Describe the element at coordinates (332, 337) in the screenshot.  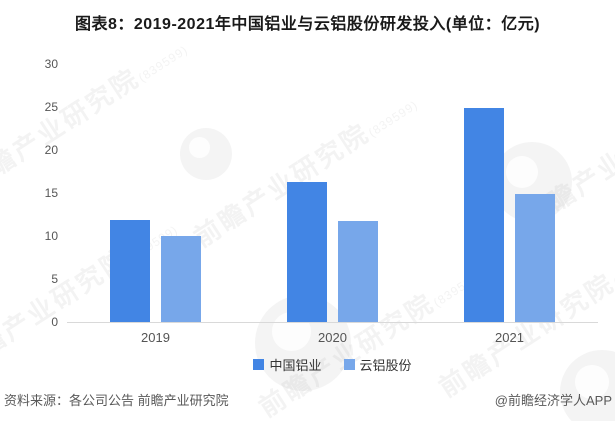
I see `x-axis-category-label: 2020` at that location.